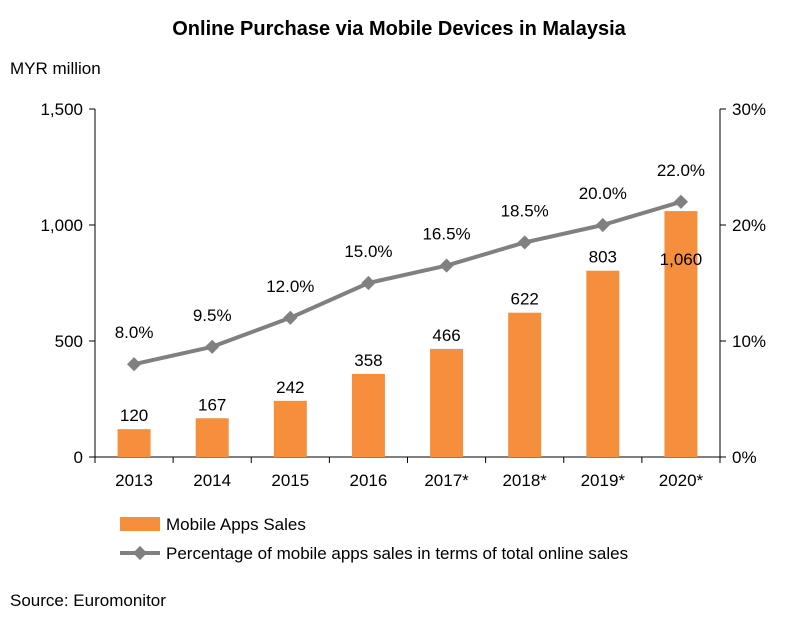 The image size is (798, 621). I want to click on legend-label-bars: Mobile Apps Sales, so click(236, 524).